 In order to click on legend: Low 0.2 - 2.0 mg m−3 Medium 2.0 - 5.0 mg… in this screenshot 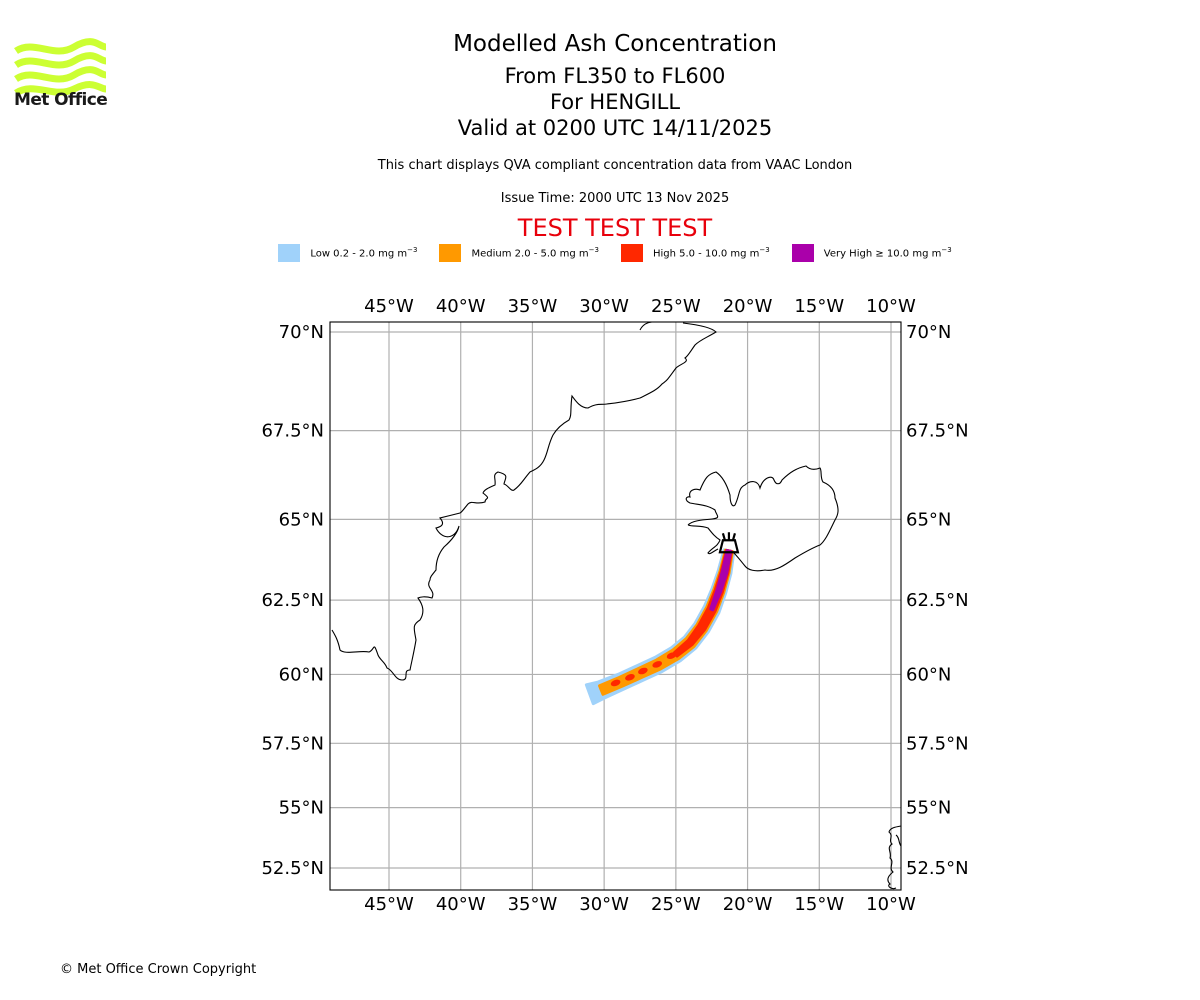, I will do `click(600, 253)`.